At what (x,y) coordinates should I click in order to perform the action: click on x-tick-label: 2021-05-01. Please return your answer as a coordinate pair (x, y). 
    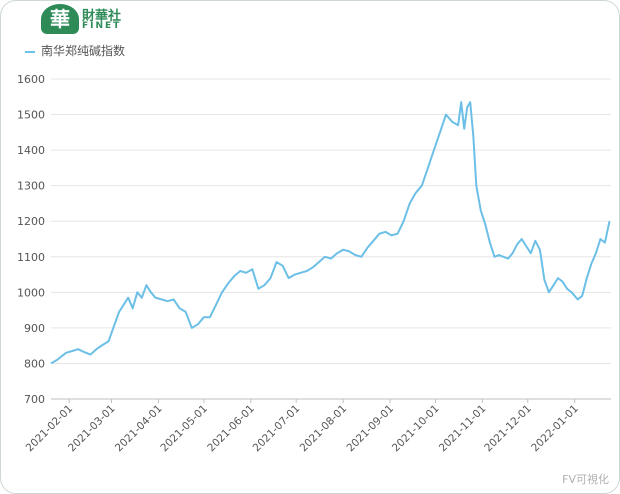
    Looking at the image, I should click on (184, 429).